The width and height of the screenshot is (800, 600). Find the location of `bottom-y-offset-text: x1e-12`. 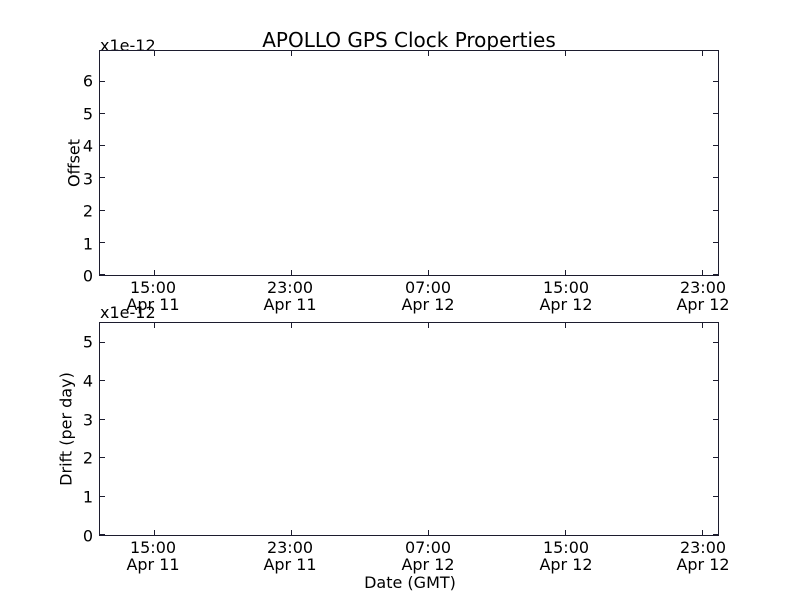

bottom-y-offset-text: x1e-12 is located at coordinates (128, 312).